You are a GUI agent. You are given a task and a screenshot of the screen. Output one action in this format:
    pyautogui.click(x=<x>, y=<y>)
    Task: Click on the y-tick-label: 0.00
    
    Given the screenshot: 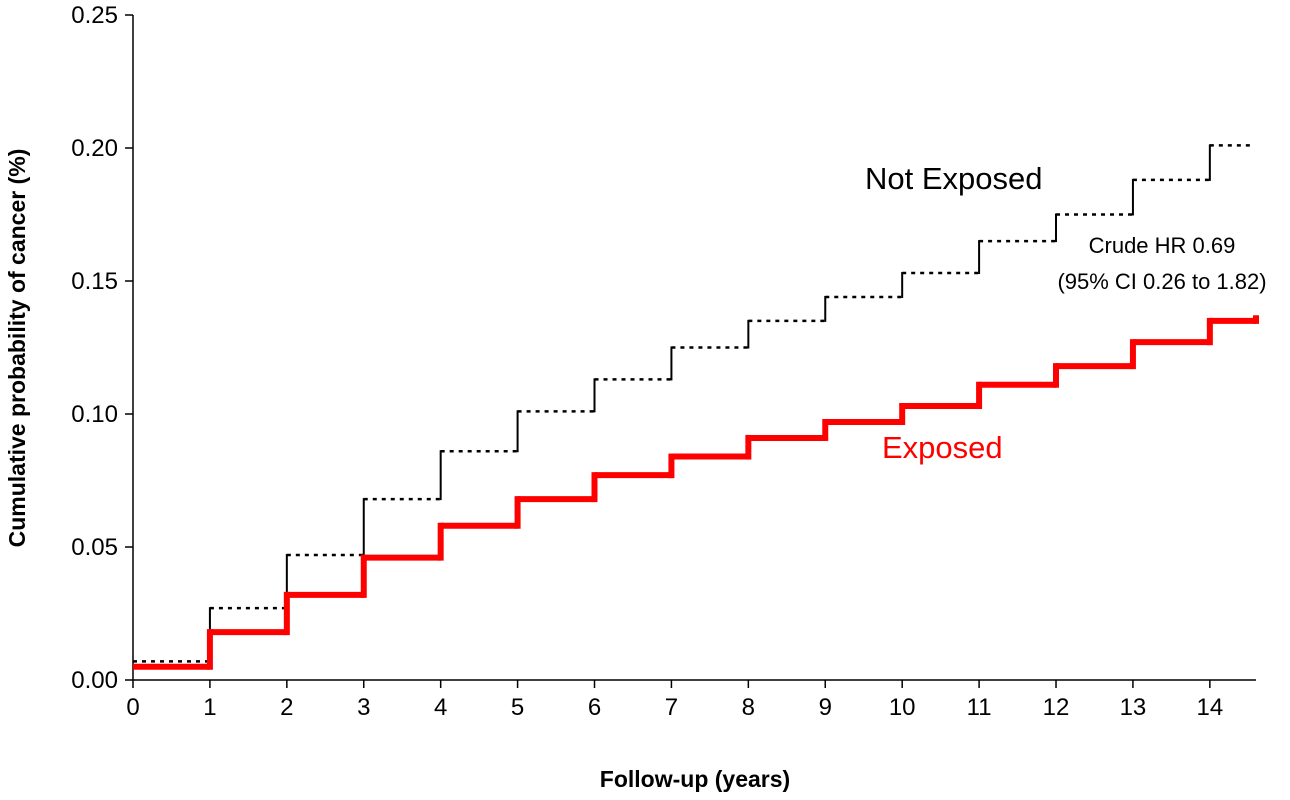 What is the action you would take?
    pyautogui.click(x=94, y=680)
    